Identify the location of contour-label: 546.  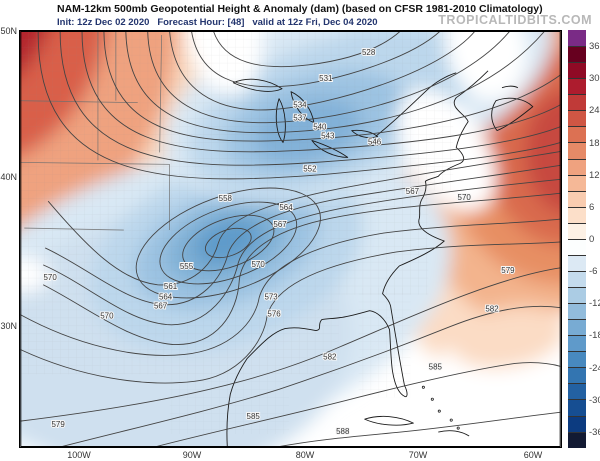
(375, 141).